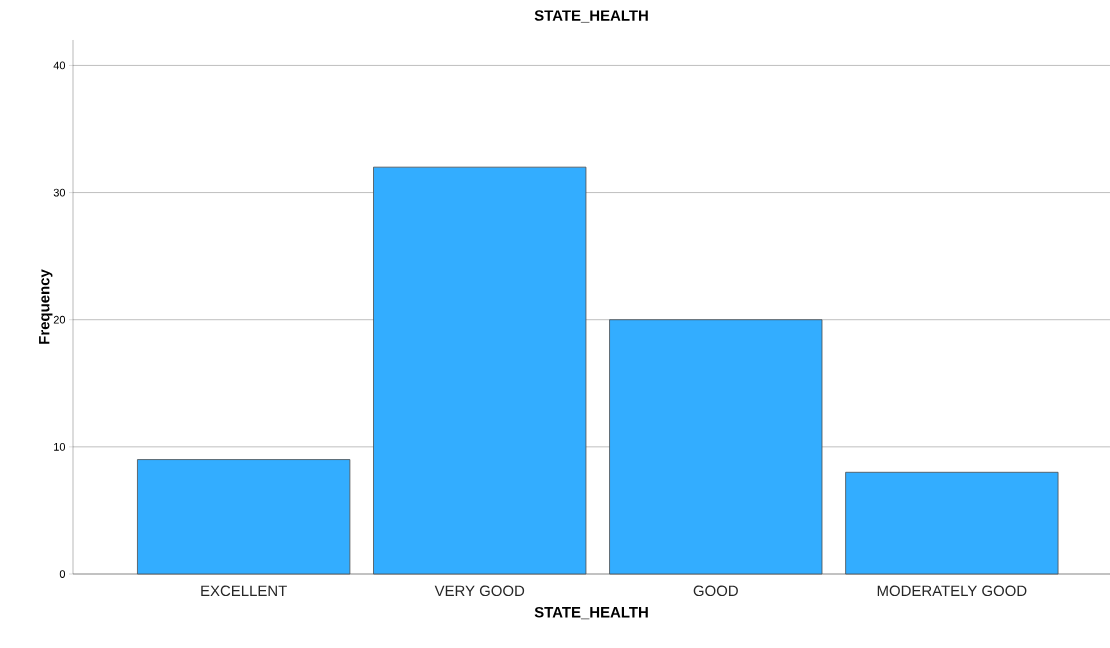  I want to click on x-tick-label: MODERATELY GOOD, so click(952, 591).